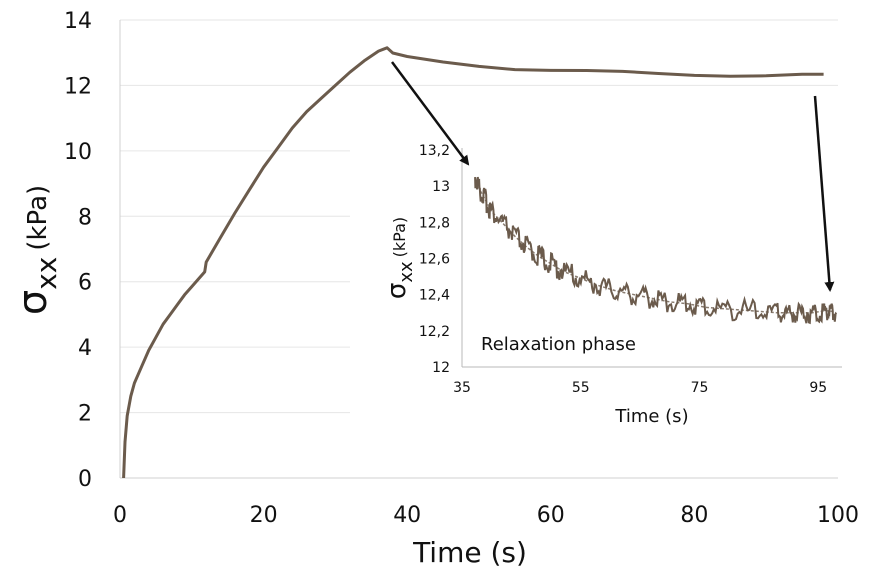 Image resolution: width=869 pixels, height=574 pixels. What do you see at coordinates (38, 218) in the screenshot?
I see `main-y-axis-unit: (kPa)` at bounding box center [38, 218].